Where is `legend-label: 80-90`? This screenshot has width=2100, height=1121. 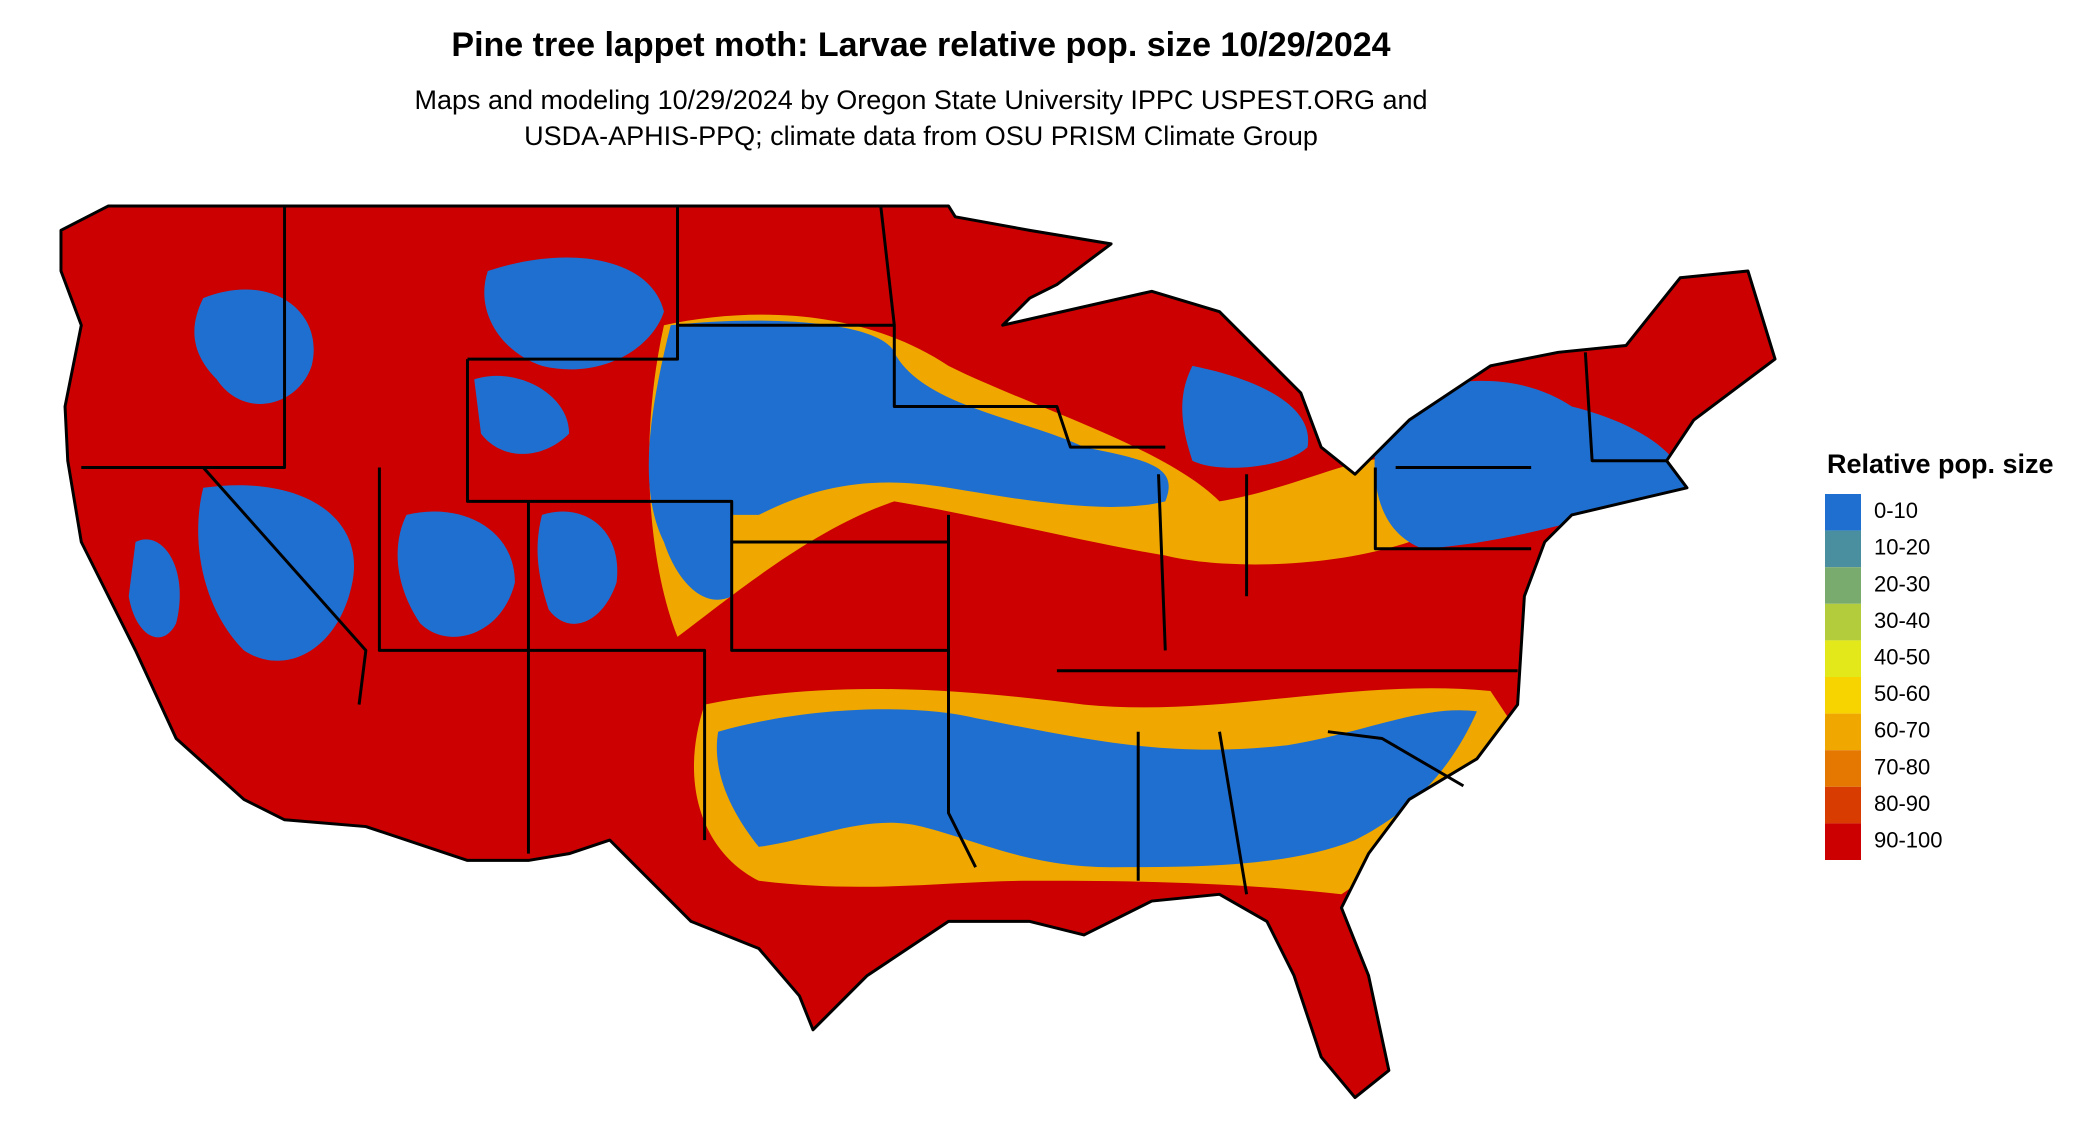
legend-label: 80-90 is located at coordinates (1902, 803).